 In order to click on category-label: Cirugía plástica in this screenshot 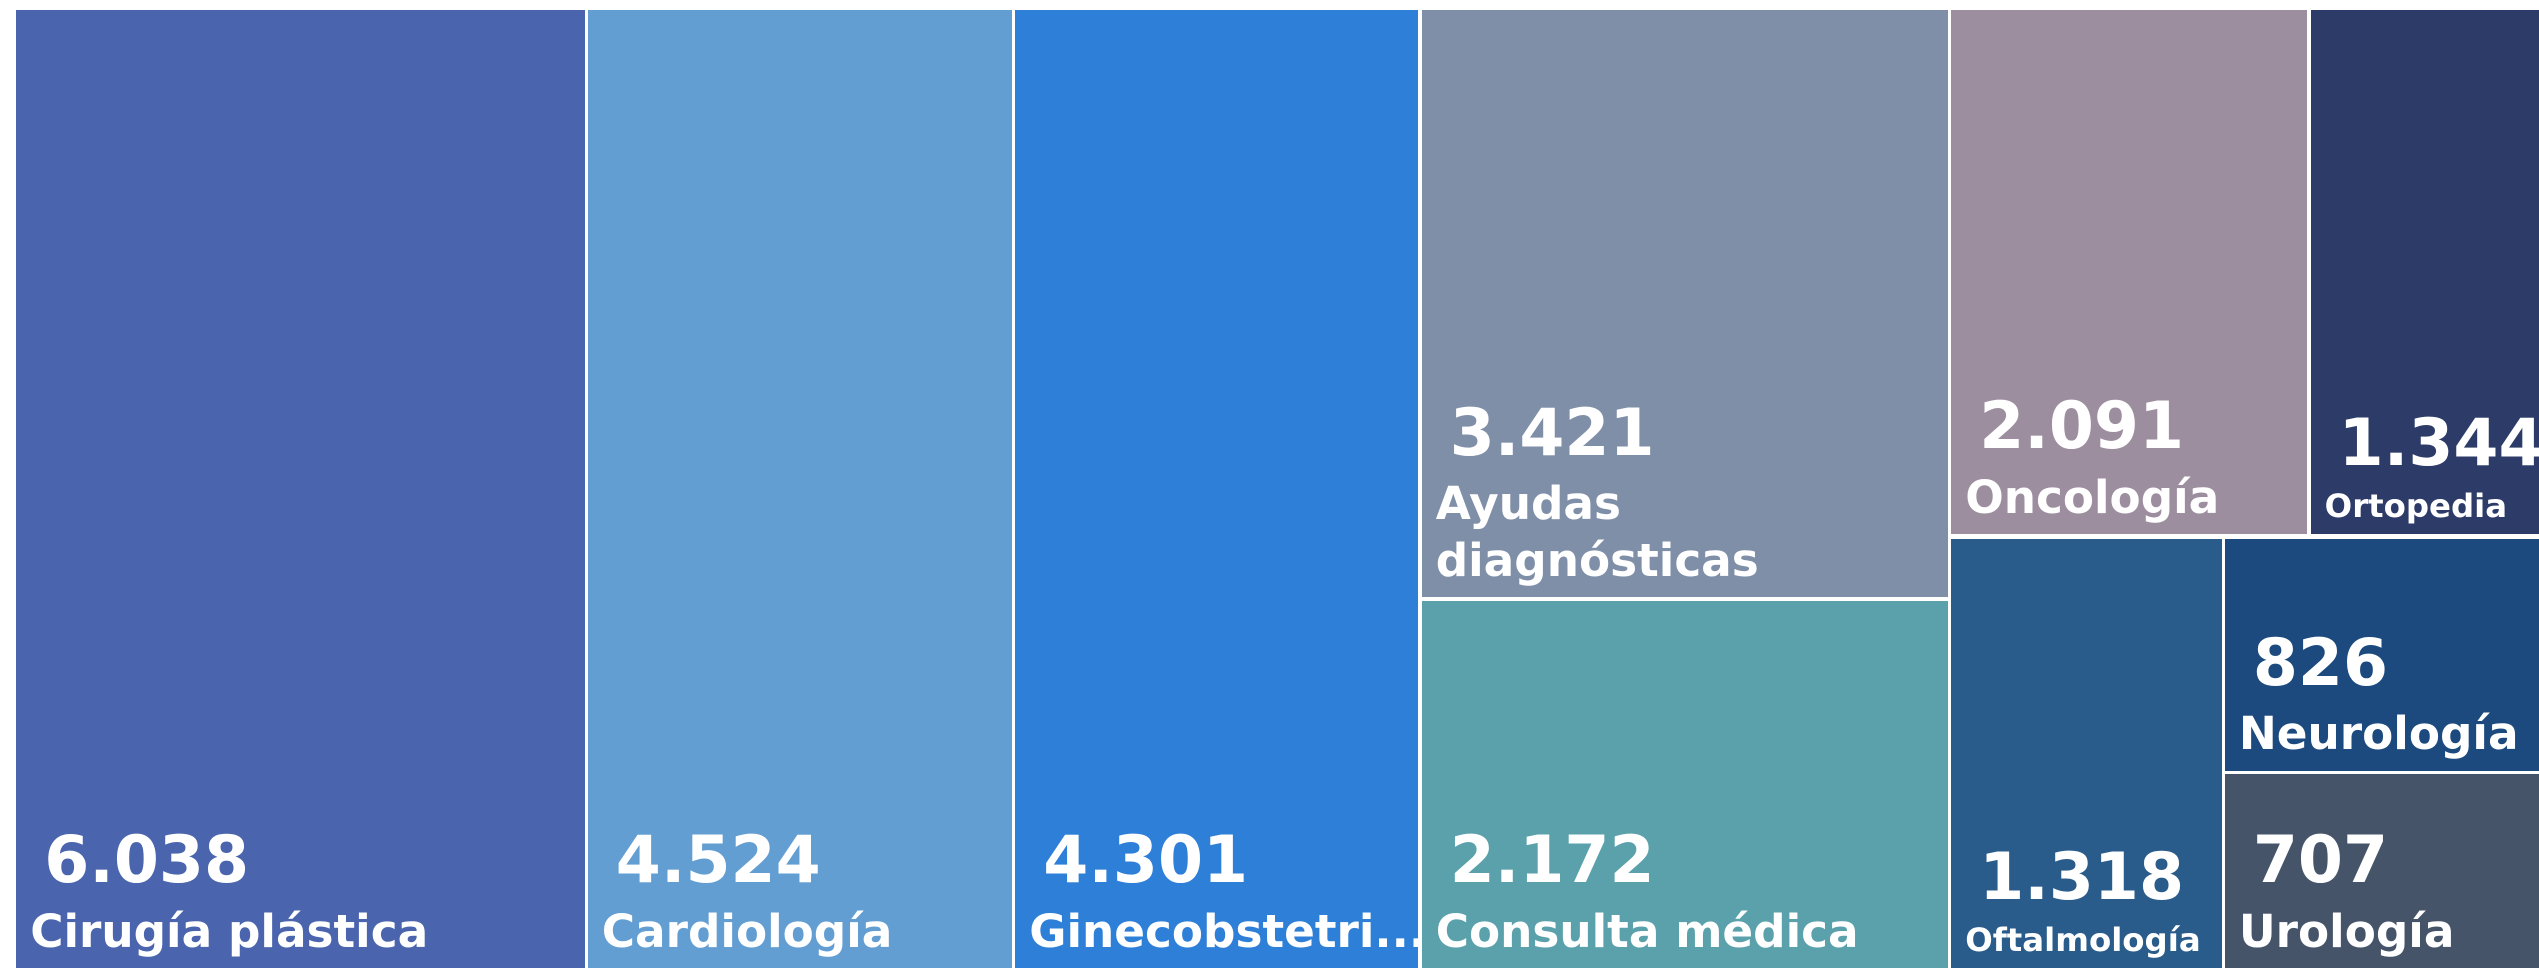, I will do `click(229, 931)`.